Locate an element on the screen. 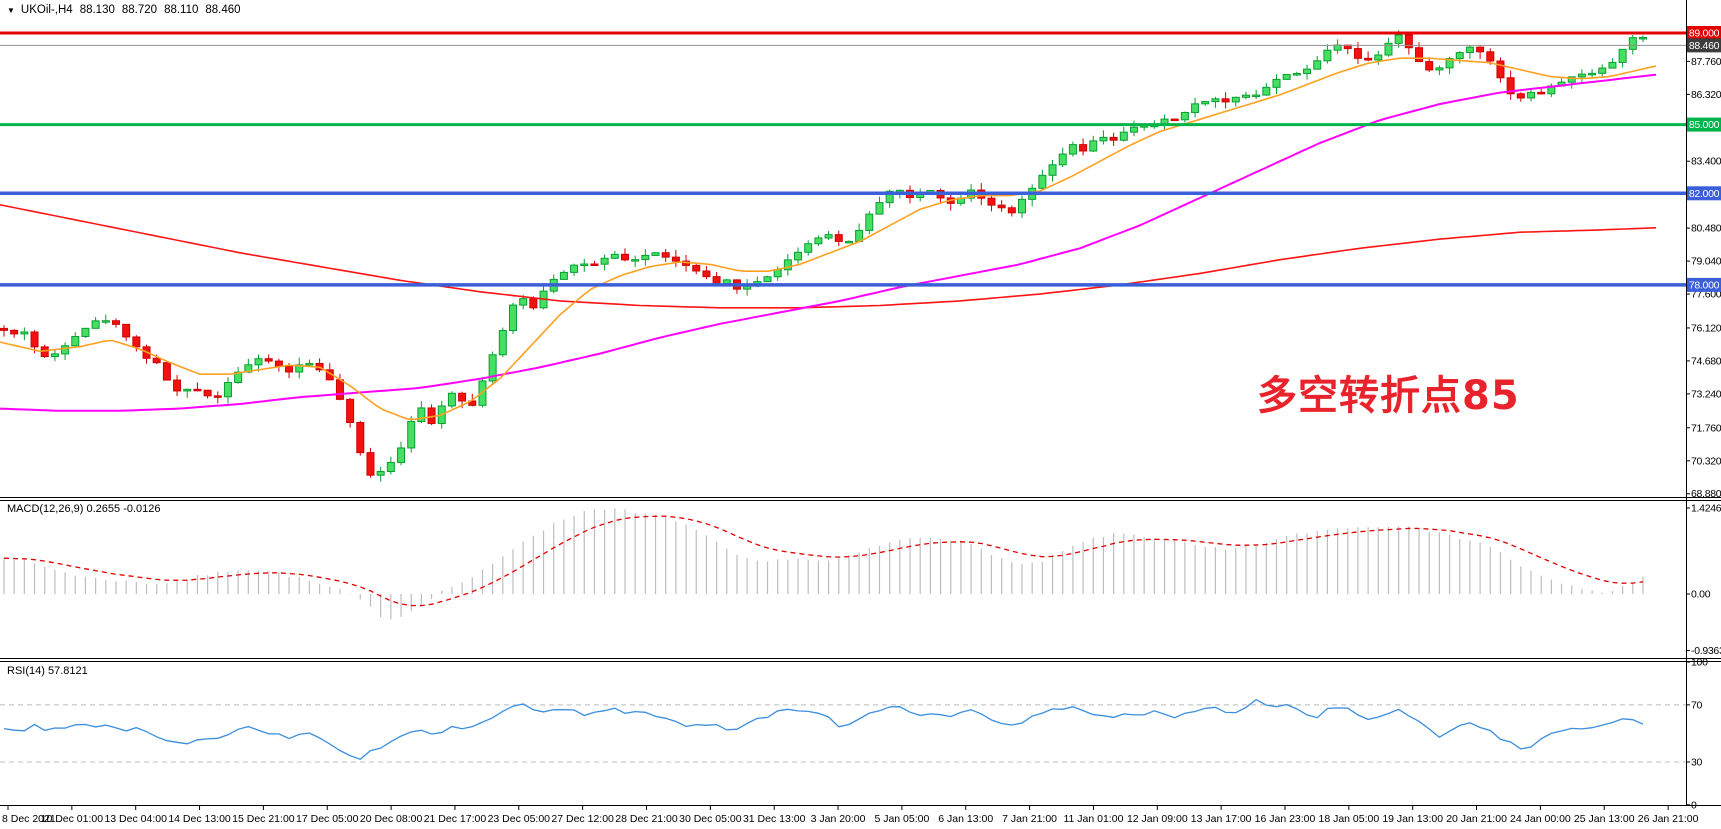 The width and height of the screenshot is (1721, 829). annotation-text: 多空转折点85 is located at coordinates (1388, 396).